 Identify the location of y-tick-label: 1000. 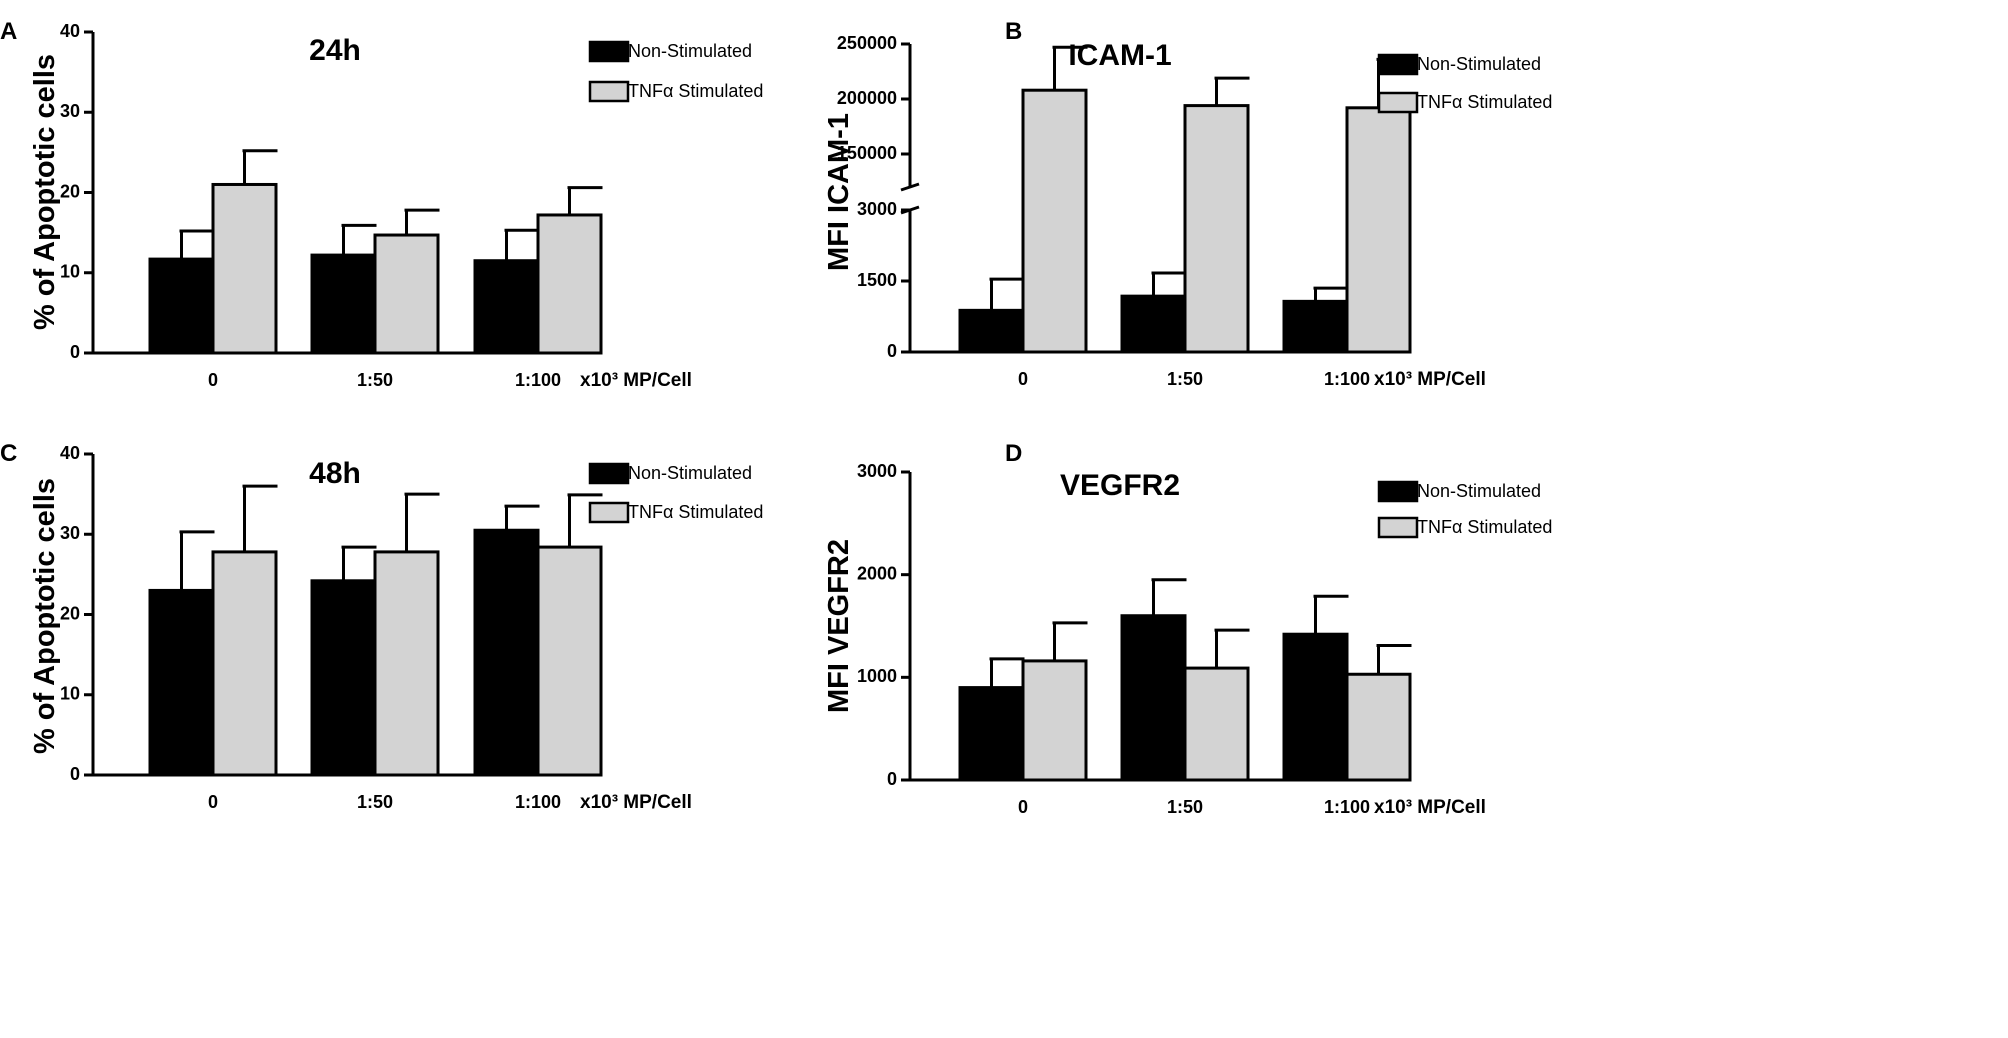
(877, 676).